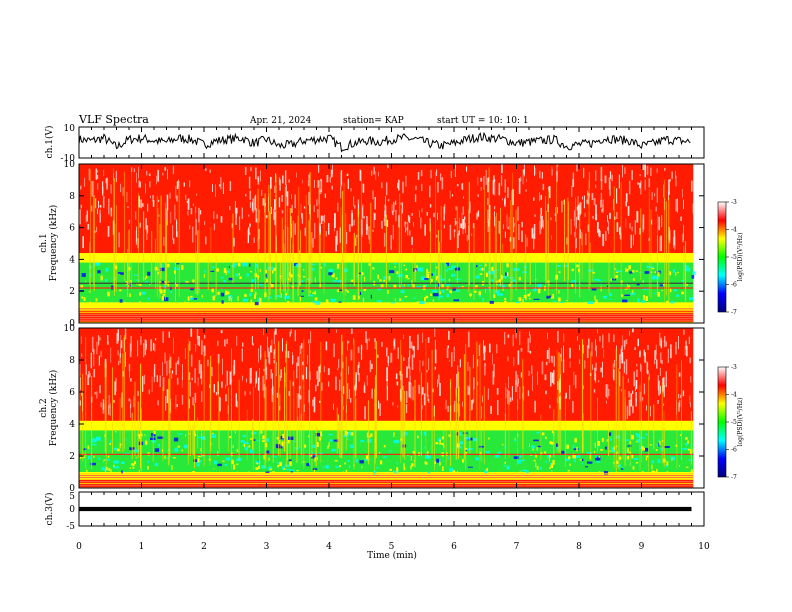  Describe the element at coordinates (70, 129) in the screenshot. I see `ch1-ytick-top: 10` at that location.